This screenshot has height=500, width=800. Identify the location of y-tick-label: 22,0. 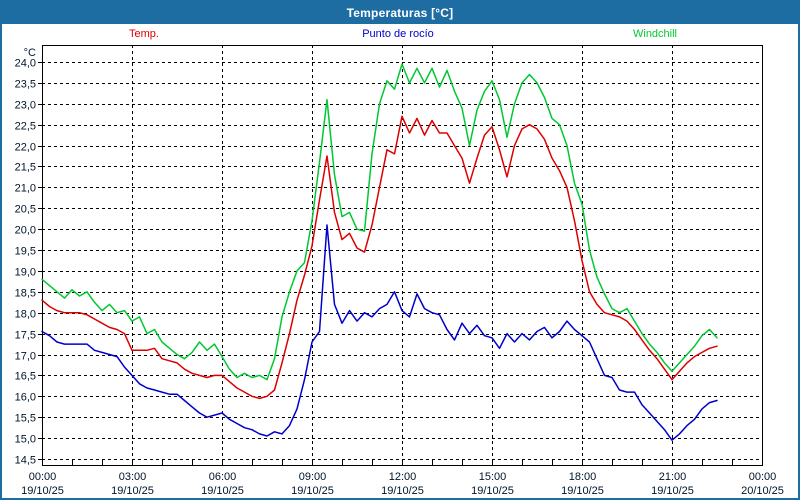
(25, 148).